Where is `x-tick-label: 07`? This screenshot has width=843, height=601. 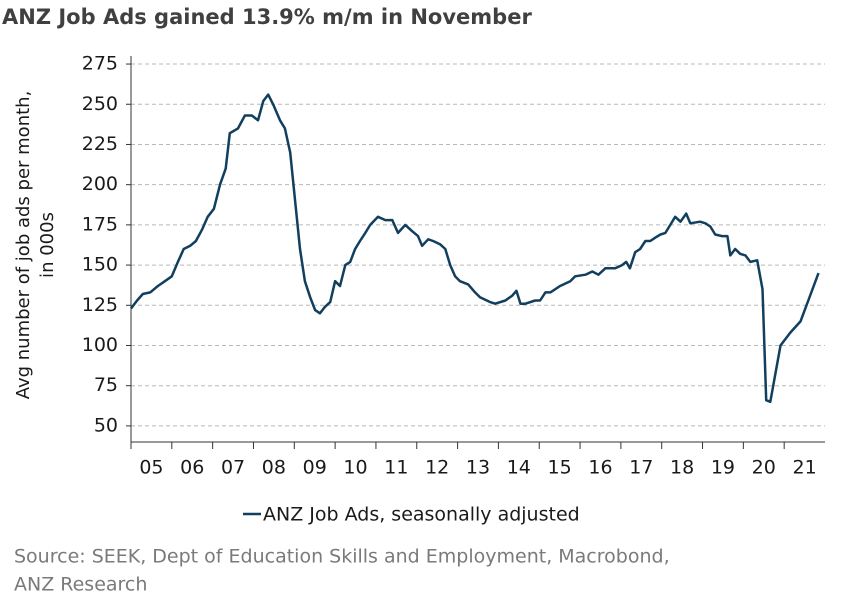 x-tick-label: 07 is located at coordinates (233, 468).